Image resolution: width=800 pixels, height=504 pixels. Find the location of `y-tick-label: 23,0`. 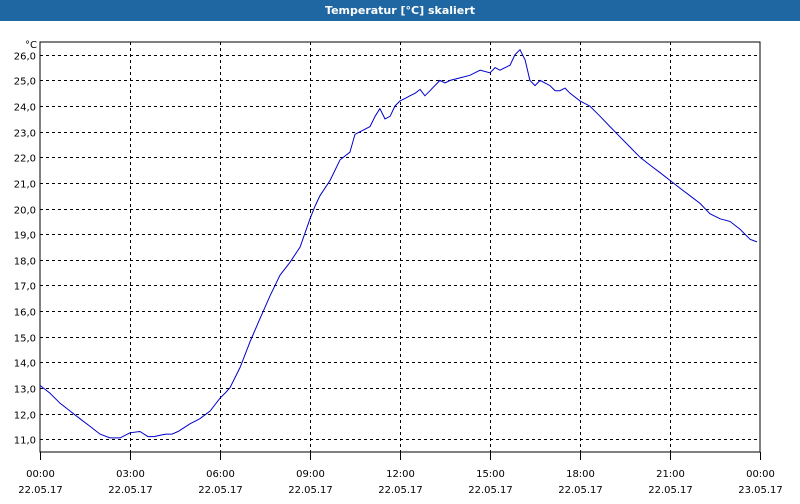

y-tick-label: 23,0 is located at coordinates (25, 134).